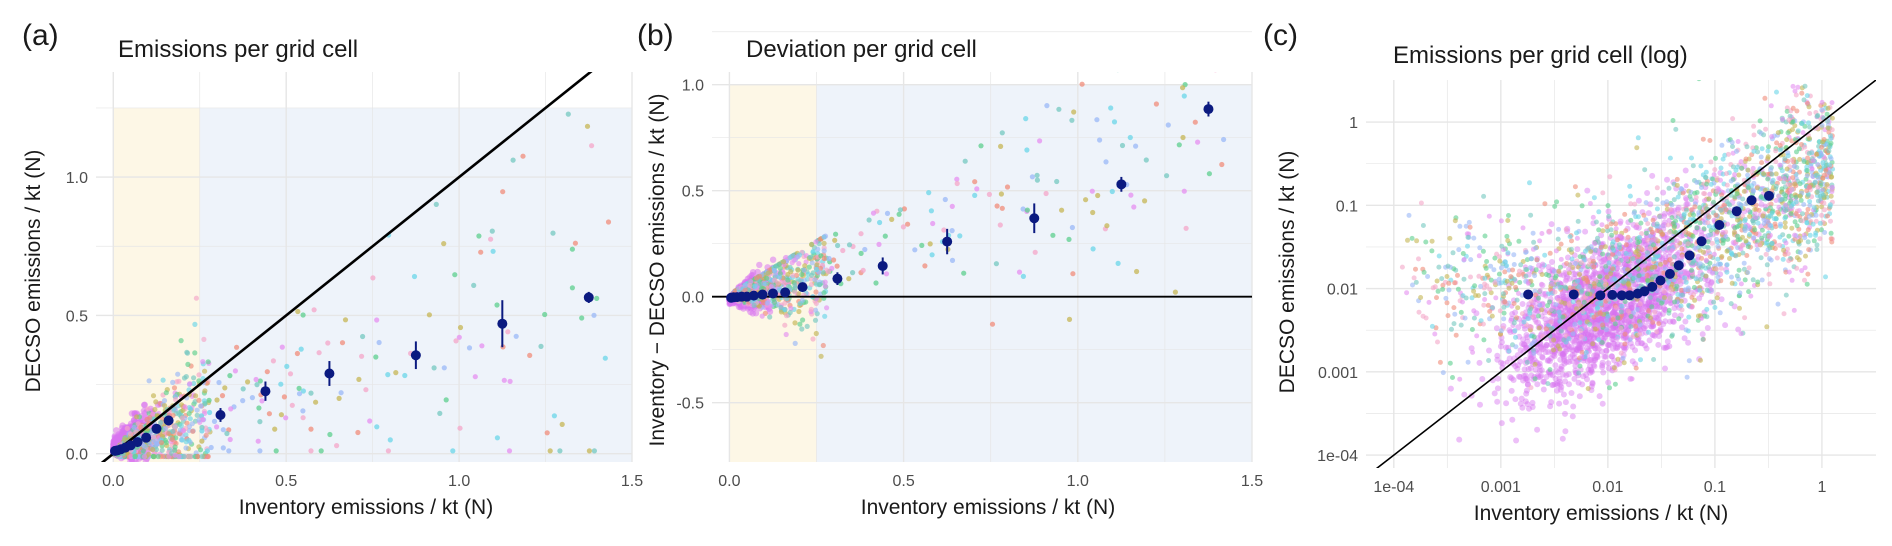  Describe the element at coordinates (33, 271) in the screenshot. I see `panel-a-y-axis-title: DECSO emissions / kt (N)` at that location.